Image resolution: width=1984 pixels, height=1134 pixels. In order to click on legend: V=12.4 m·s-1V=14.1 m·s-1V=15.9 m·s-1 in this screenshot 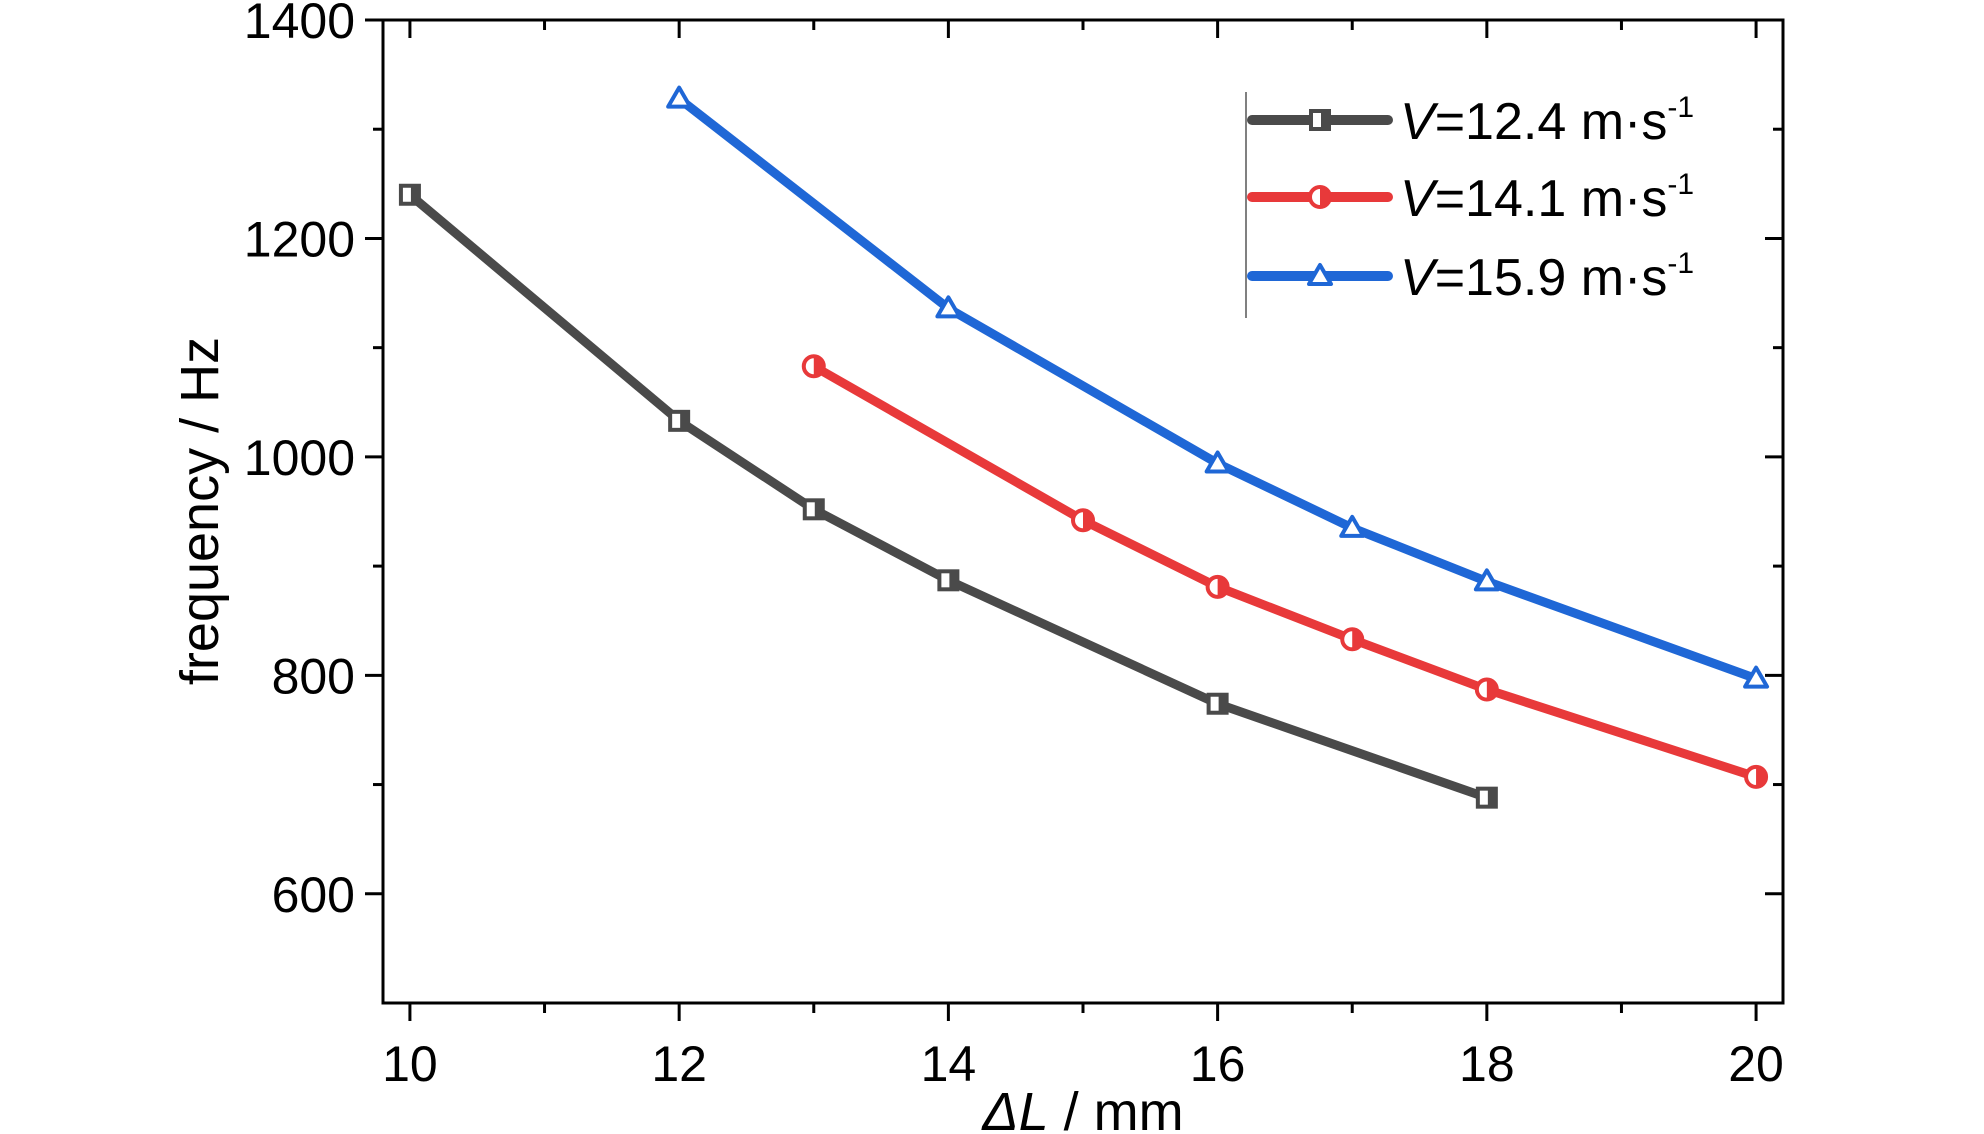, I will do `click(1469, 204)`.